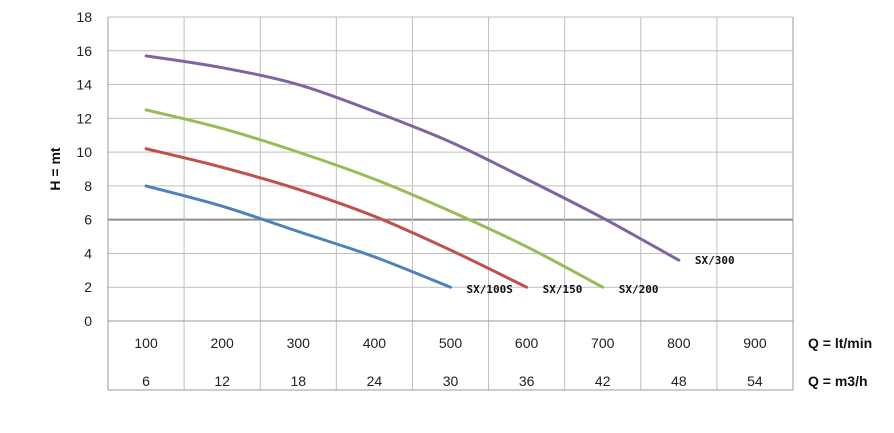 This screenshot has height=433, width=894. Describe the element at coordinates (84, 85) in the screenshot. I see `y-tick-label: 14` at that location.